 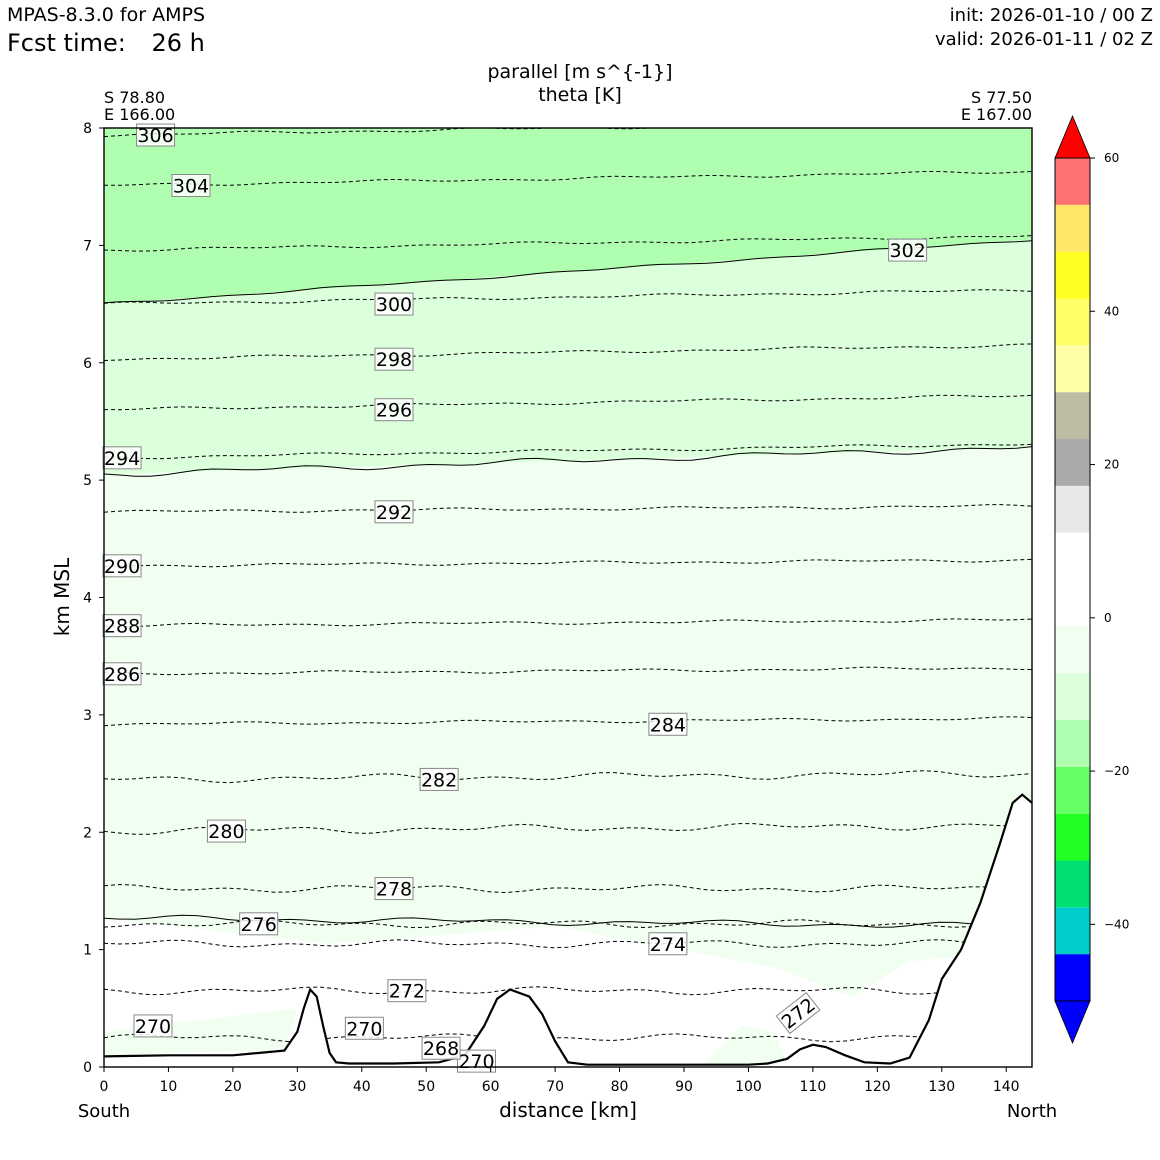 I want to click on chart-title-line1: parallel [m s^{-1}], so click(x=579, y=72).